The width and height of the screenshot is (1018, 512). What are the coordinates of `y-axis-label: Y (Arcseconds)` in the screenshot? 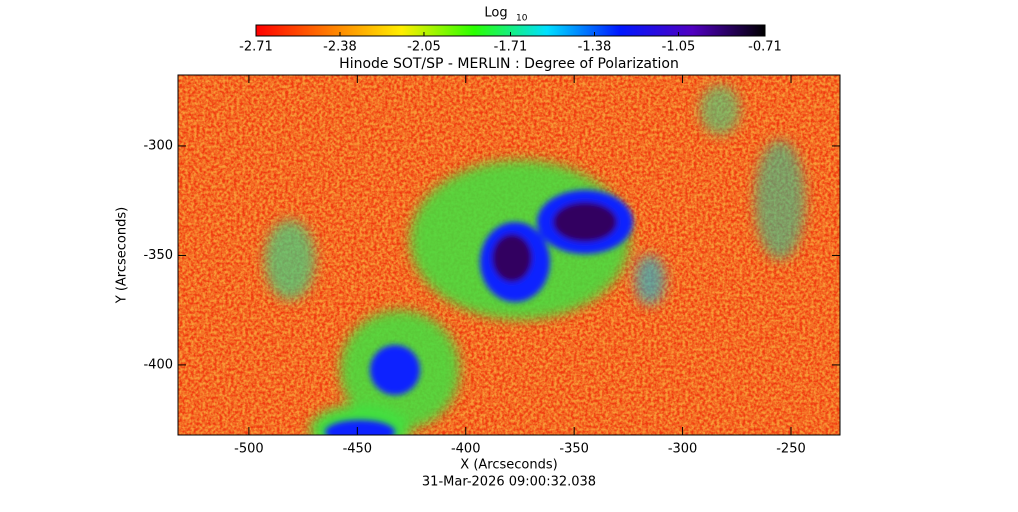 It's located at (122, 255).